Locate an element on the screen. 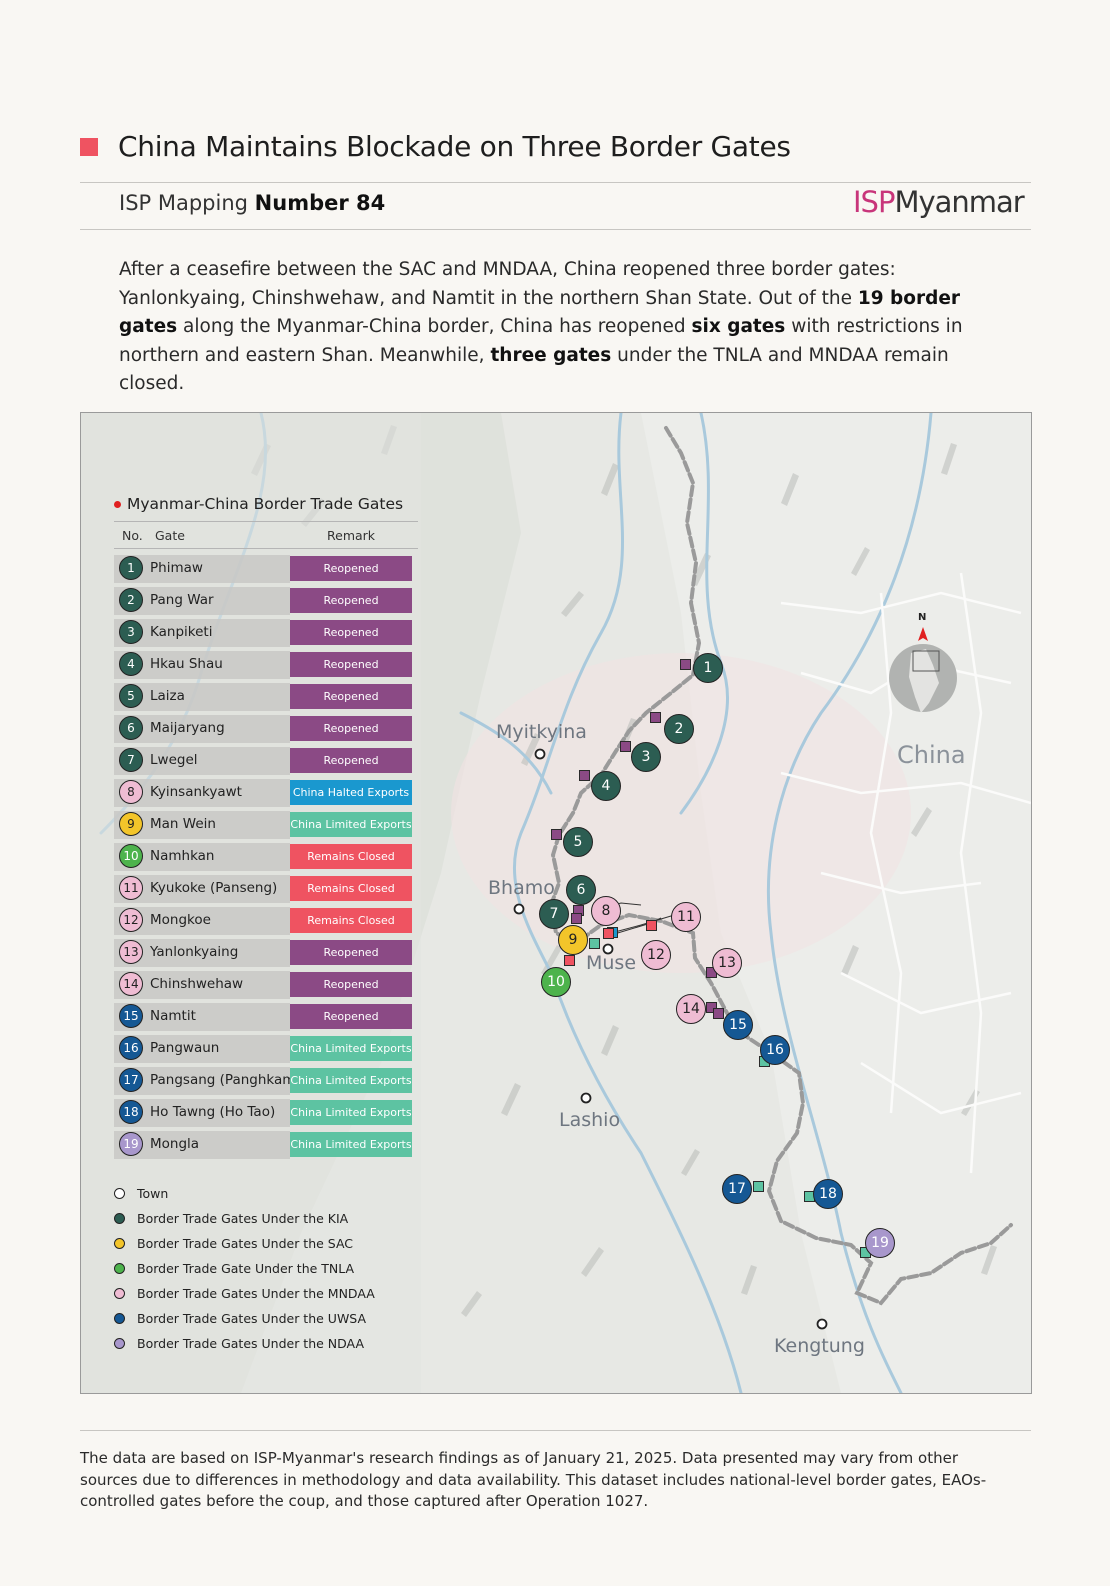  map-gate-marker: 9 is located at coordinates (573, 940).